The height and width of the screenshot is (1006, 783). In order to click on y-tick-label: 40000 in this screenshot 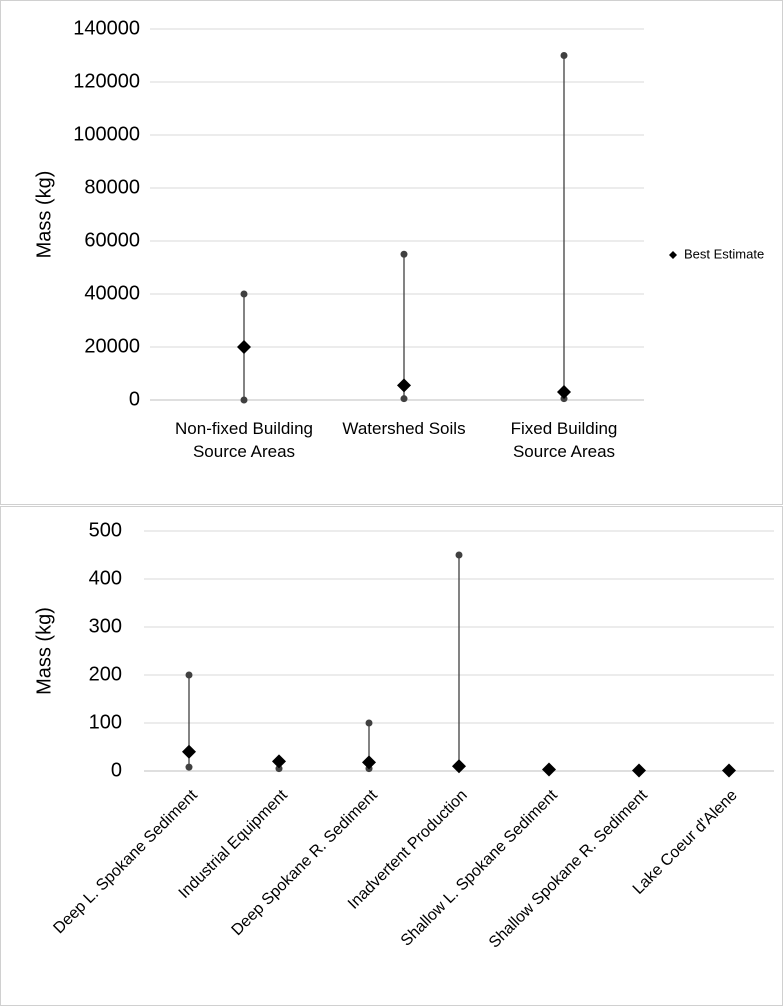, I will do `click(112, 293)`.